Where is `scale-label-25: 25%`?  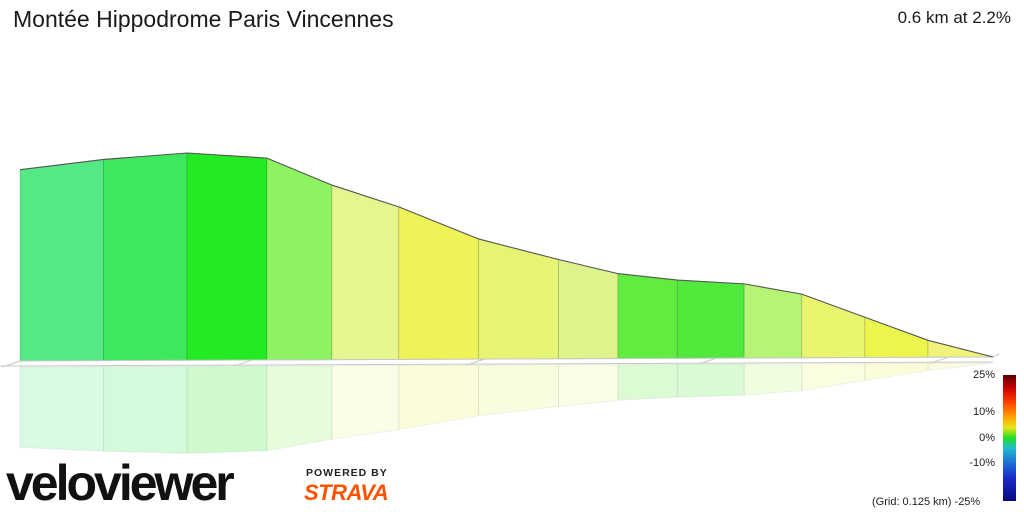 scale-label-25: 25% is located at coordinates (983, 375).